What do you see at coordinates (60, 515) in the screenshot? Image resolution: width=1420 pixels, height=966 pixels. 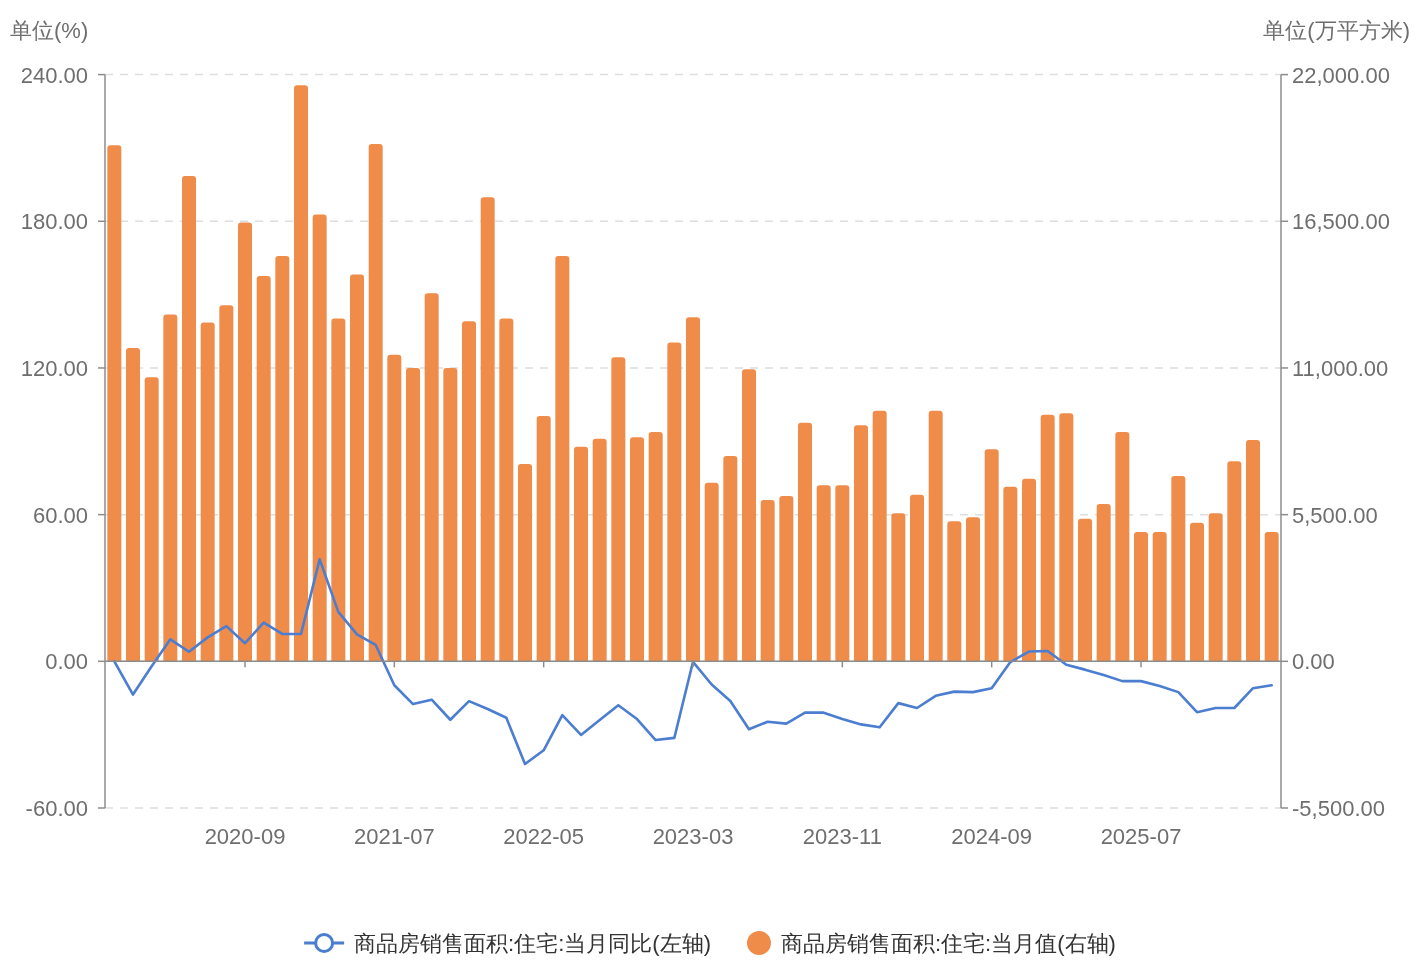 I see `y-tick-label: 60.00` at bounding box center [60, 515].